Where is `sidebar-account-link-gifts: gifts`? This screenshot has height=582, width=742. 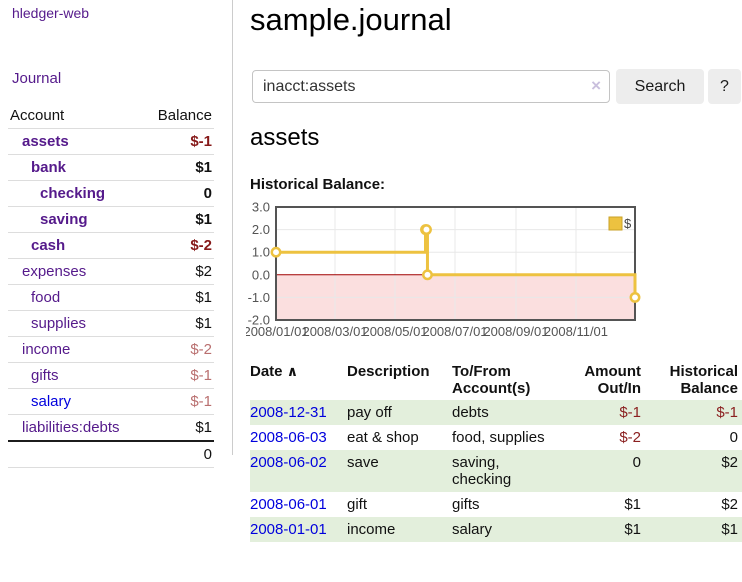 sidebar-account-link-gifts: gifts is located at coordinates (45, 375).